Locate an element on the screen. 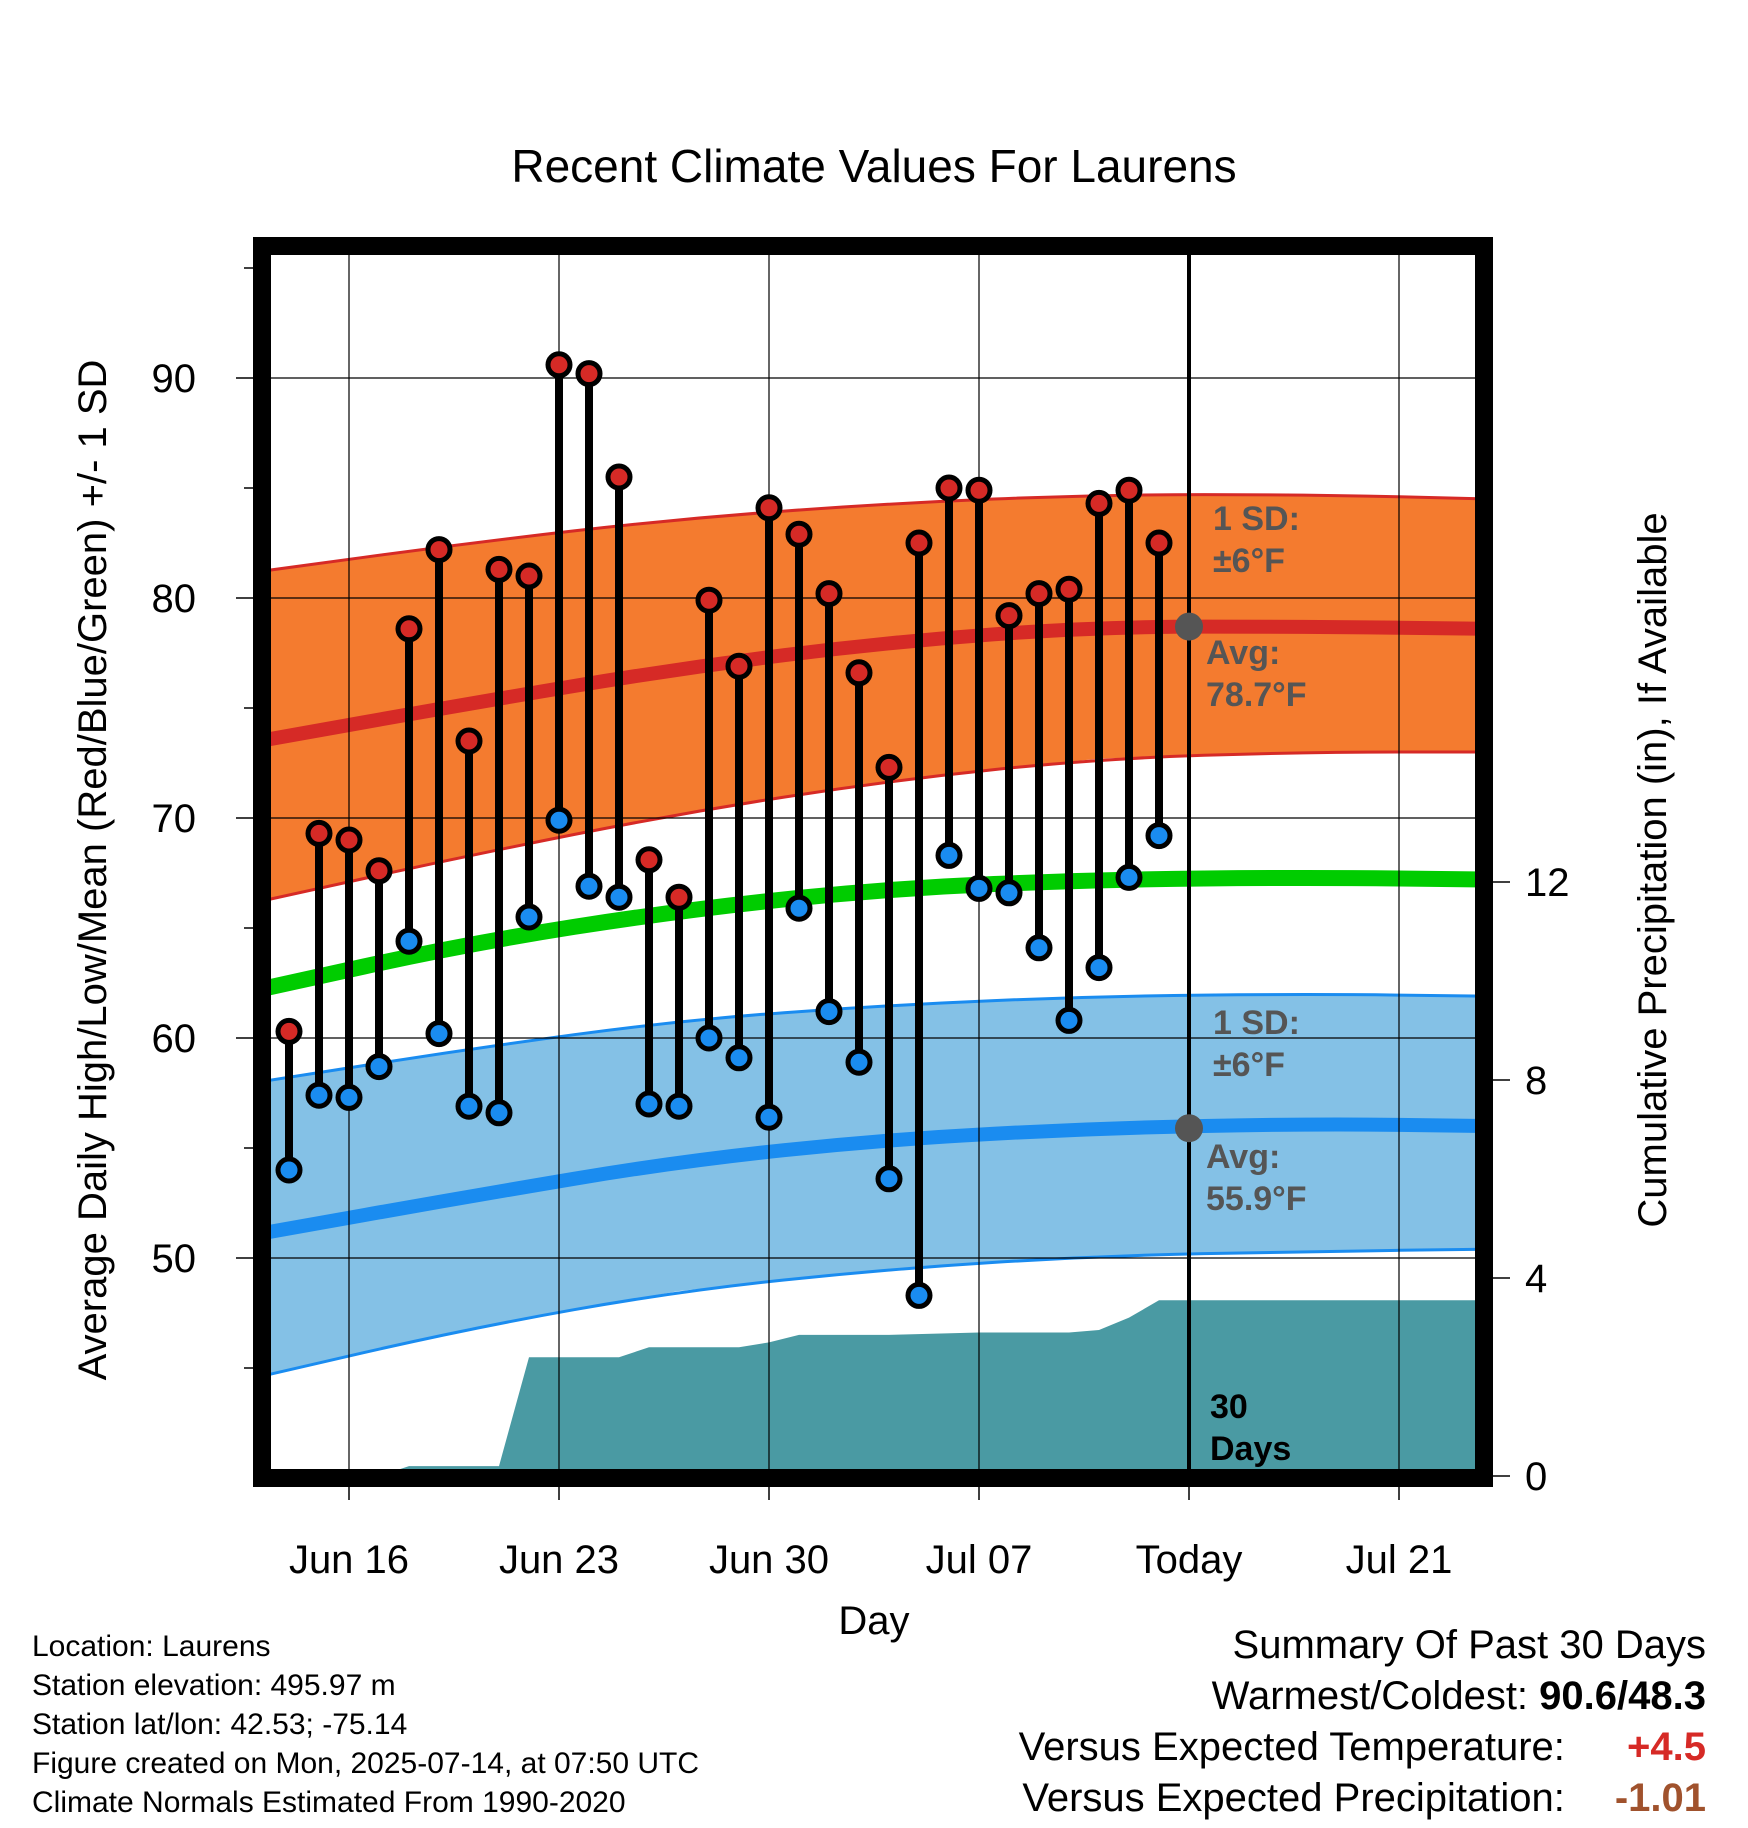 The width and height of the screenshot is (1748, 1828). today-low-normal-marker is located at coordinates (1189, 1128).